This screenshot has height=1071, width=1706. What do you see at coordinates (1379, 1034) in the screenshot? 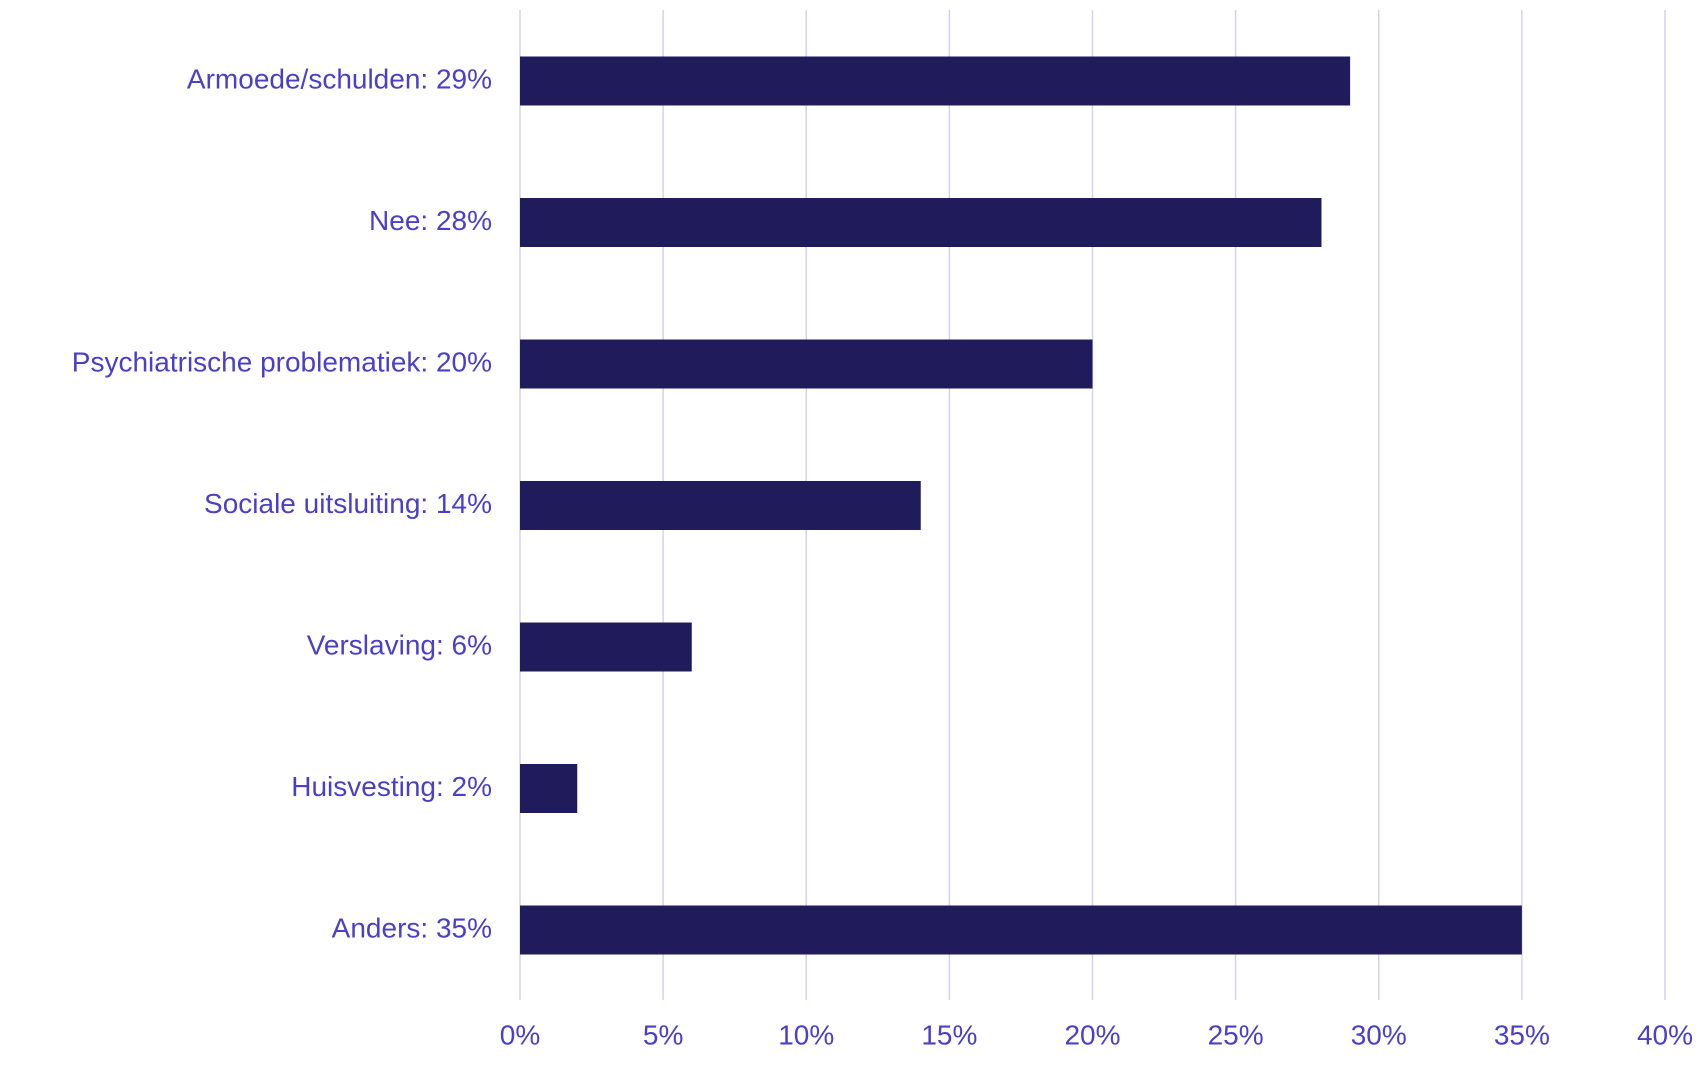
I see `x-tick-label: 30%` at bounding box center [1379, 1034].